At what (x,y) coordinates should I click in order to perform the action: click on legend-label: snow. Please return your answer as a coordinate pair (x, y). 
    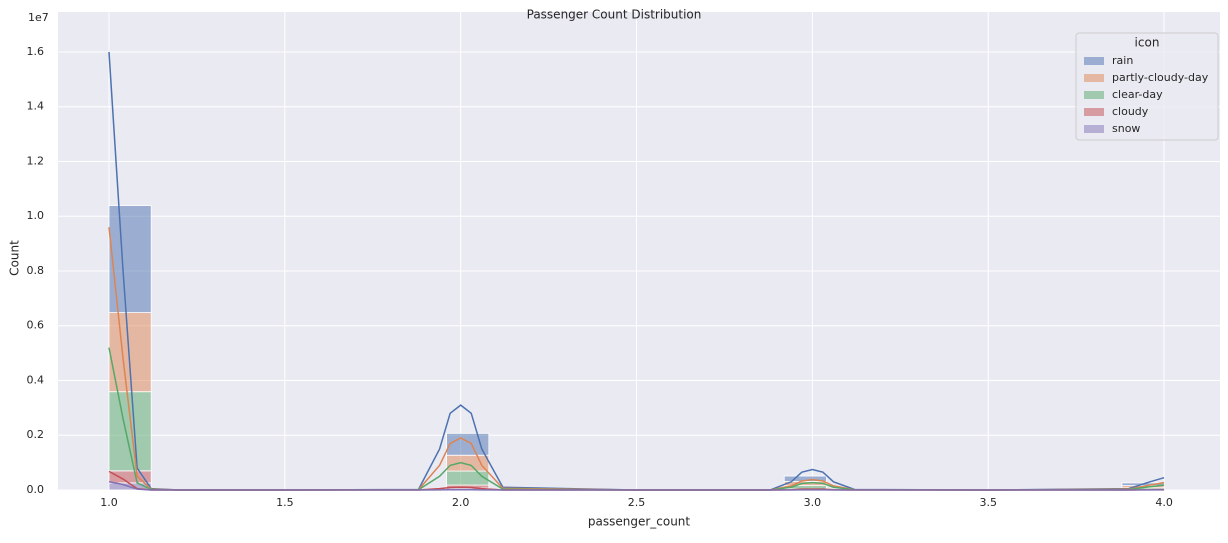
    Looking at the image, I should click on (1126, 128).